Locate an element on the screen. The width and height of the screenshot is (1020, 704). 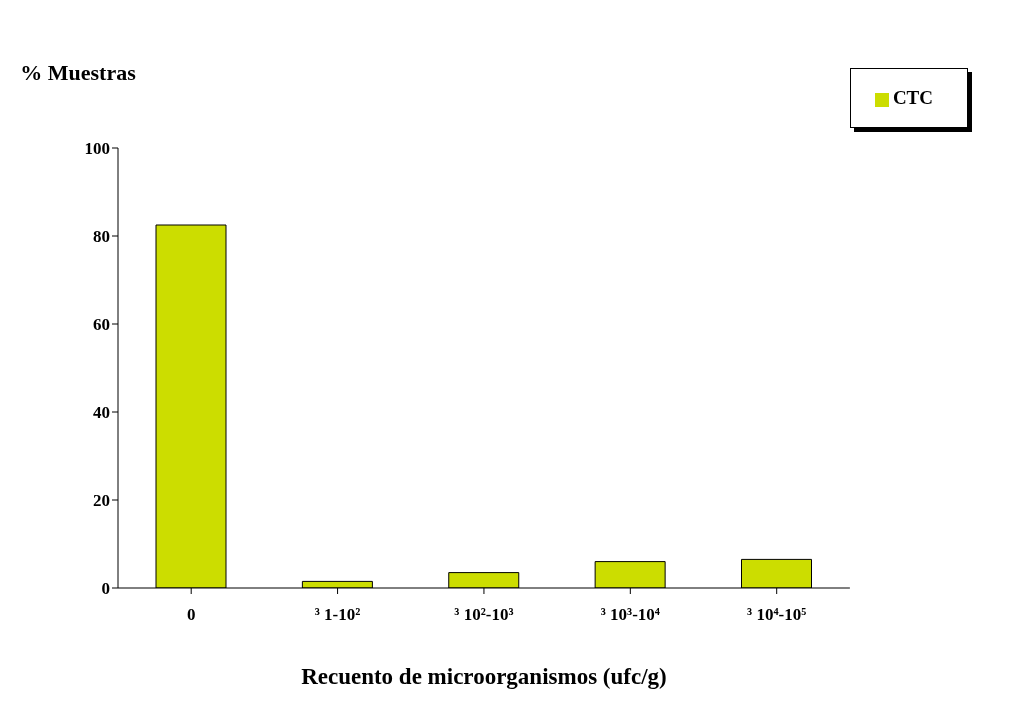
y-tick-label: 80 is located at coordinates (101, 237).